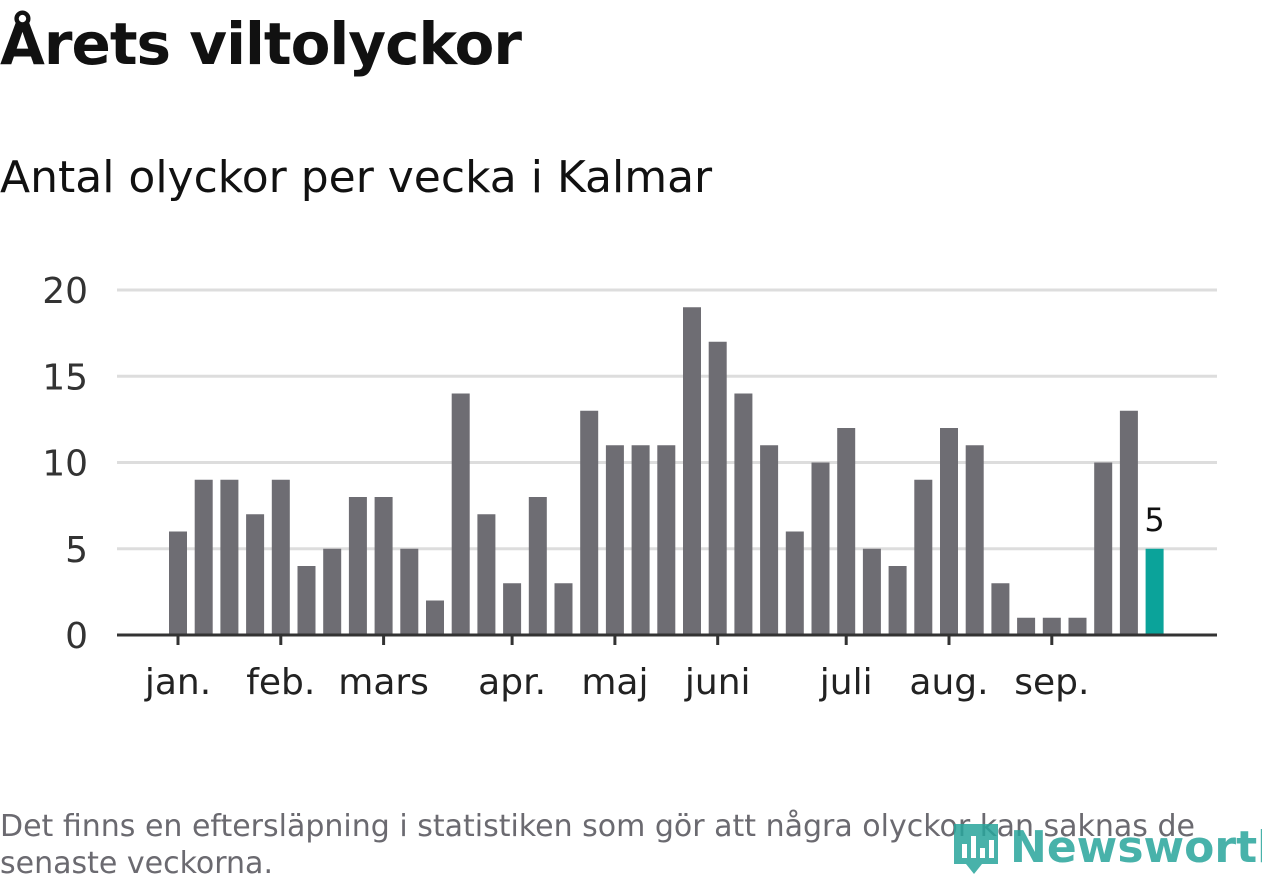  Describe the element at coordinates (65, 377) in the screenshot. I see `y-tick-label: 15` at that location.